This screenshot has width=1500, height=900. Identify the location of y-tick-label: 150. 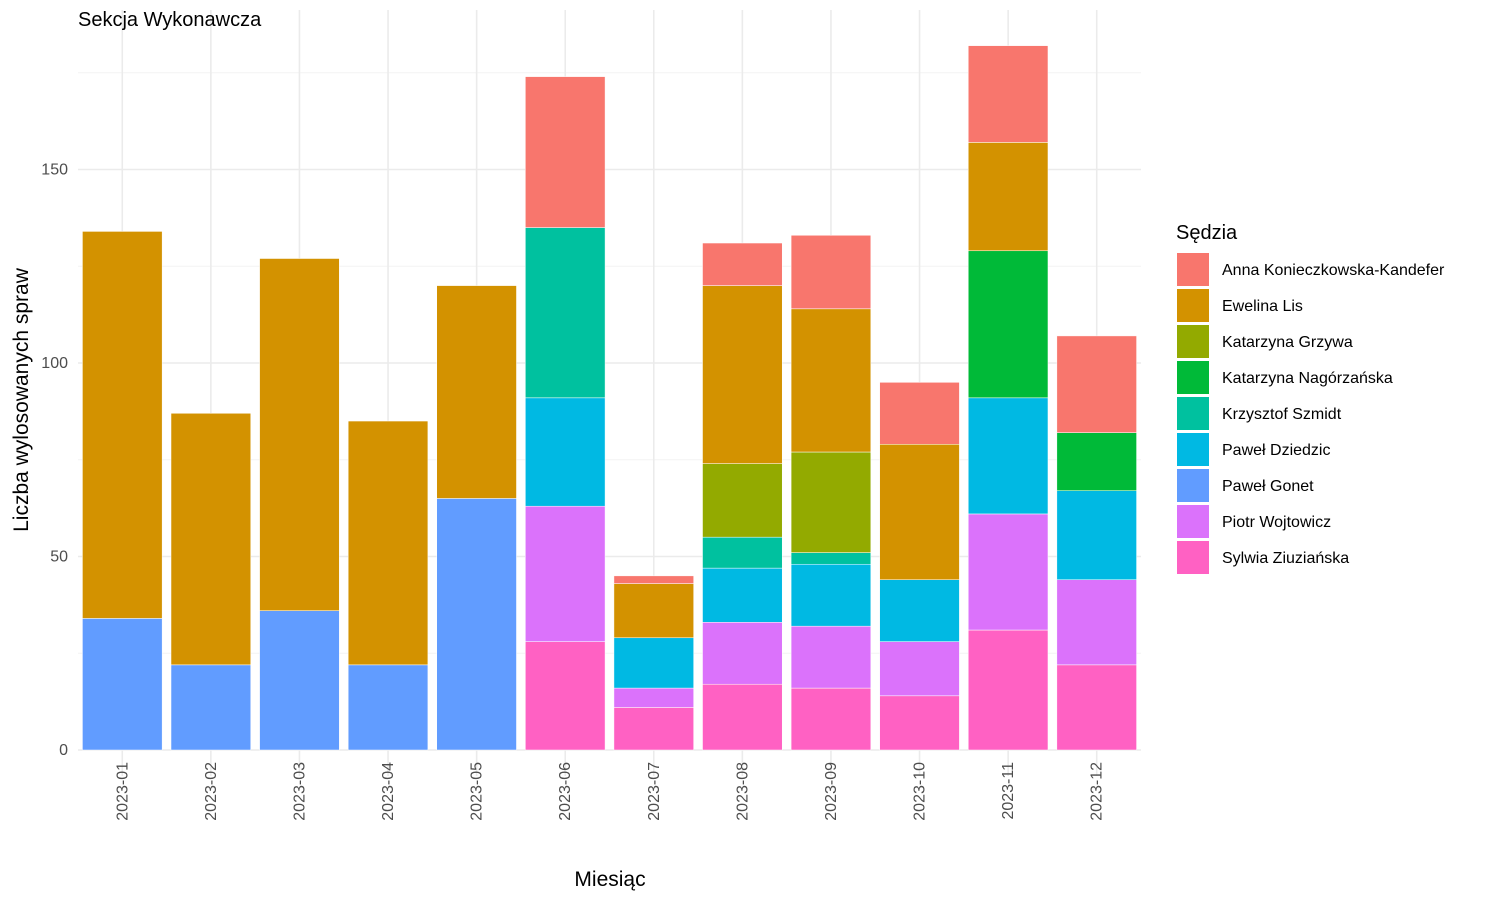
(54, 170).